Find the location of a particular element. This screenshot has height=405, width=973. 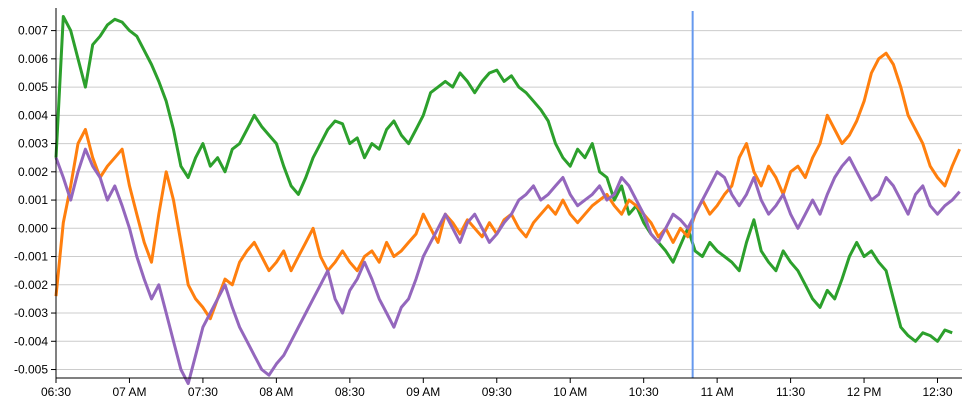

y-tick-label: -0.004 is located at coordinates (31, 341).